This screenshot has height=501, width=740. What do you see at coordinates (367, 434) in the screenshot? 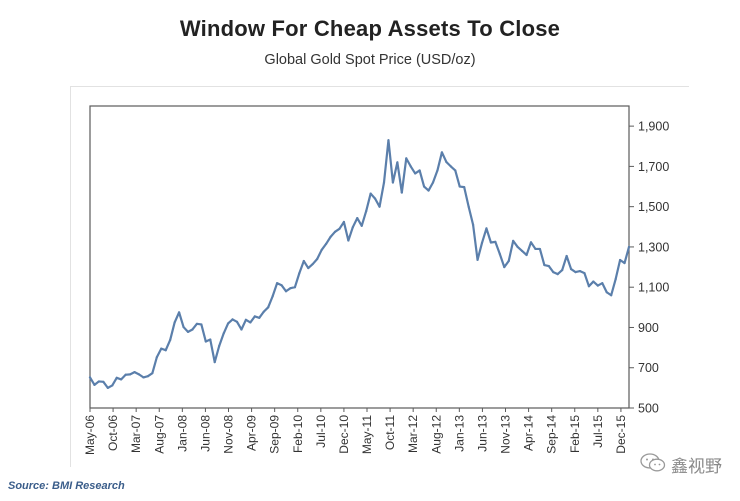
I see `x-tick-label: May-11` at bounding box center [367, 434].